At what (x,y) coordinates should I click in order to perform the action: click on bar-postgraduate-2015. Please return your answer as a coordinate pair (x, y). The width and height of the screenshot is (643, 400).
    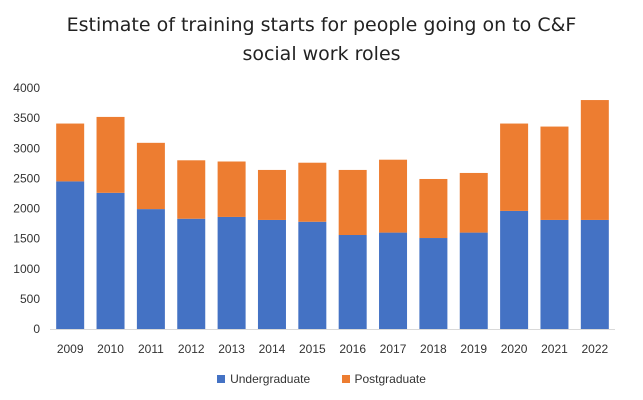
    Looking at the image, I should click on (312, 192).